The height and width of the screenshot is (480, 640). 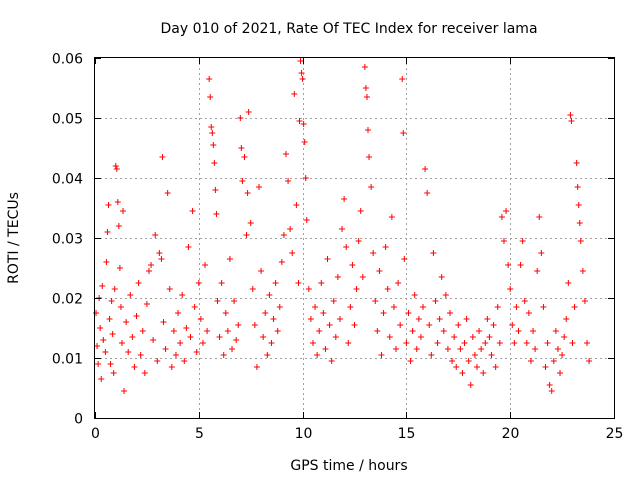 What do you see at coordinates (14, 238) in the screenshot?
I see `y-axis-title: ROTI / TECUs` at bounding box center [14, 238].